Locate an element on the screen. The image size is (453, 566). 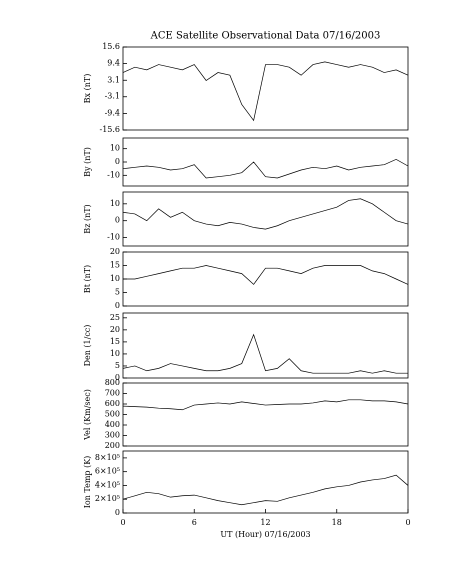
y-axis-label: Bt (nT) is located at coordinates (87, 279).